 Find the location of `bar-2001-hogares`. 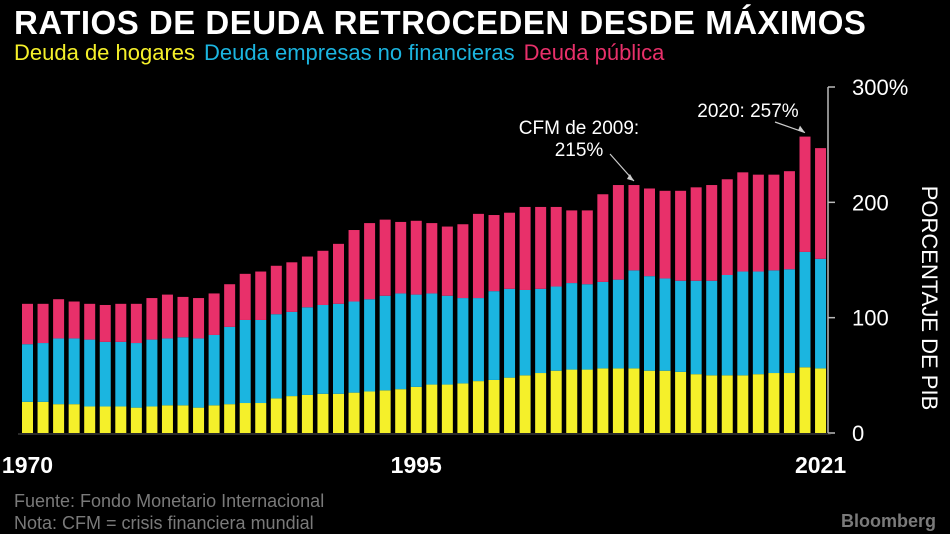

bar-2001-hogares is located at coordinates (510, 405).